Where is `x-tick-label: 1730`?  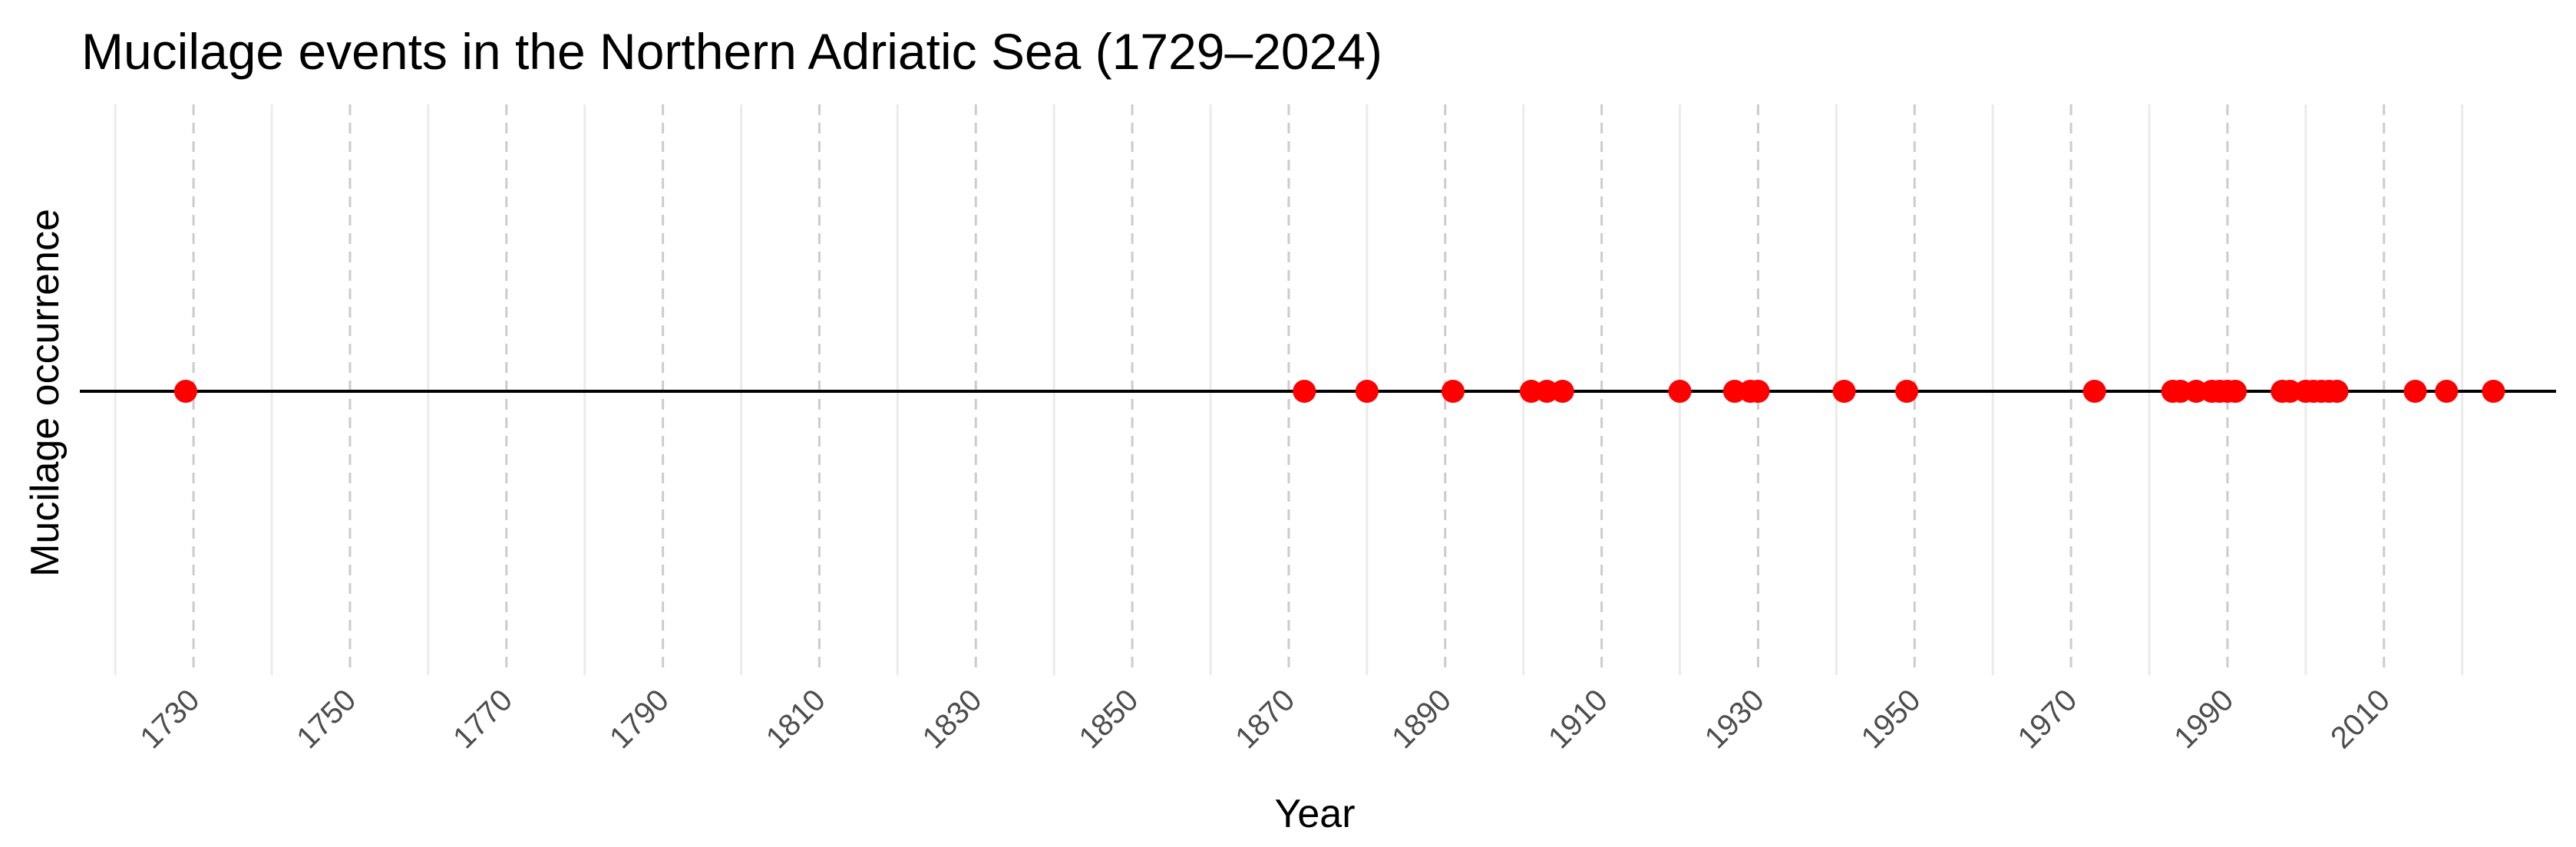 x-tick-label: 1730 is located at coordinates (170, 719).